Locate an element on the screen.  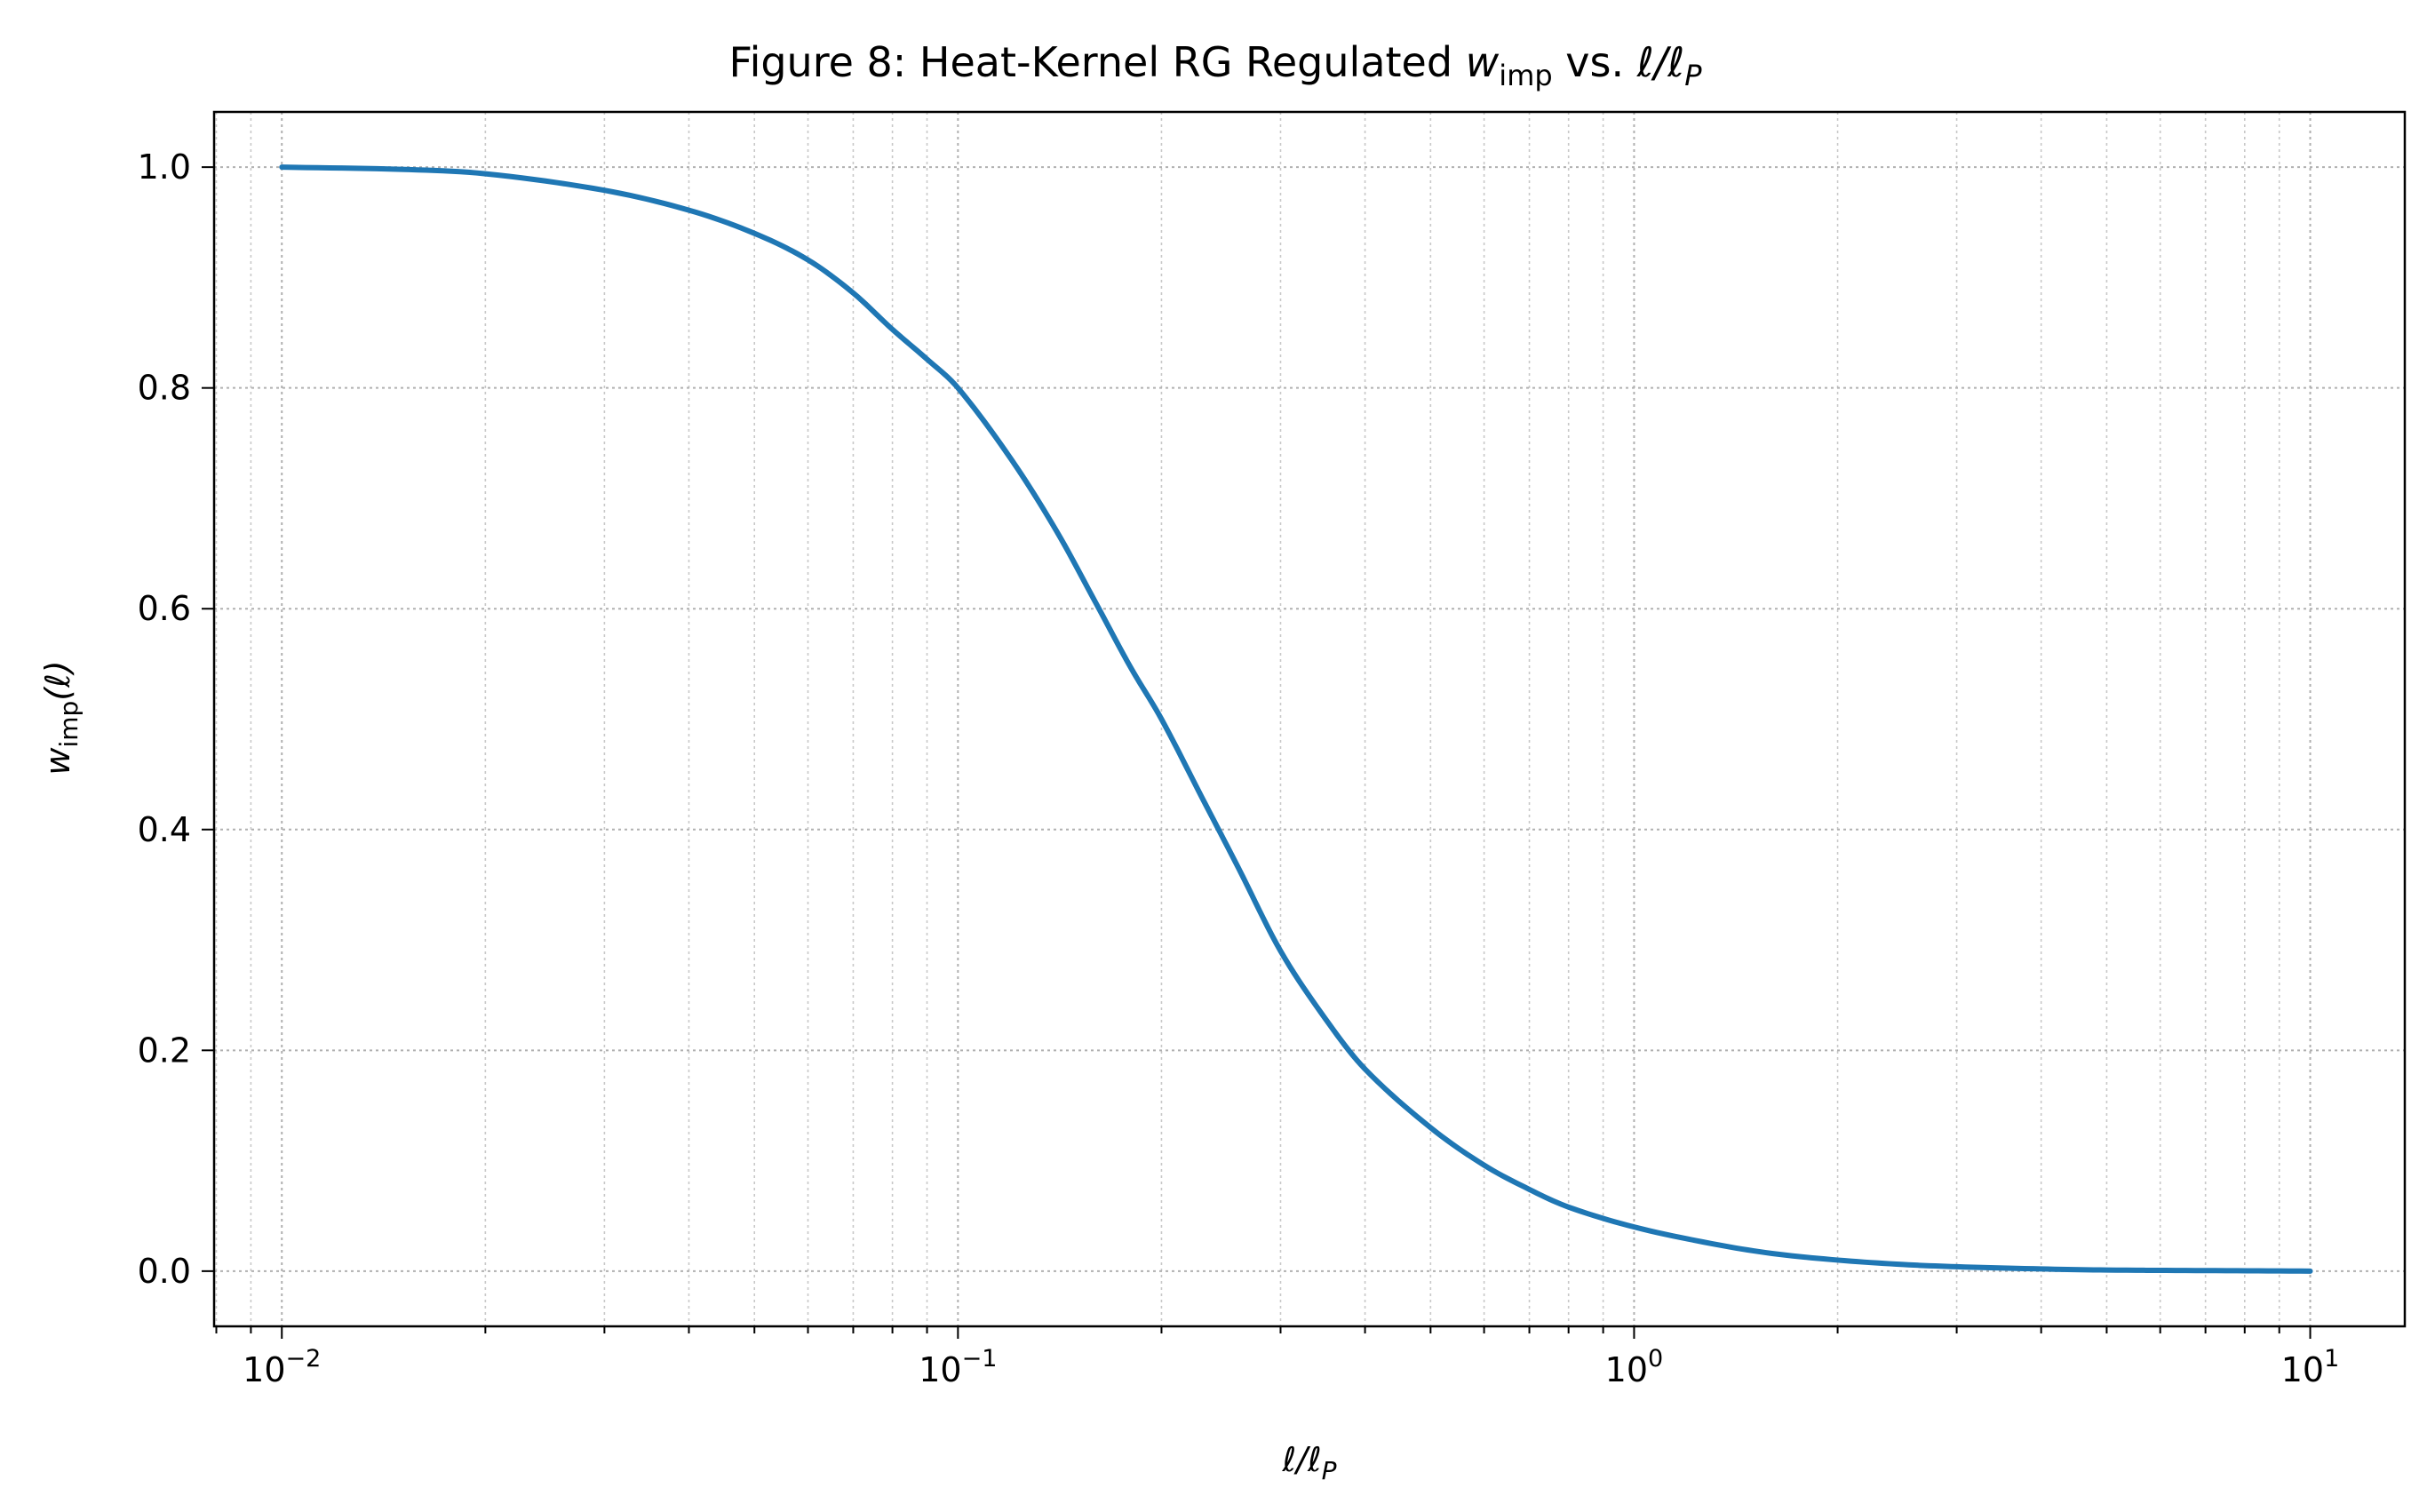
y-tick-label: 0.0 is located at coordinates (165, 1271).